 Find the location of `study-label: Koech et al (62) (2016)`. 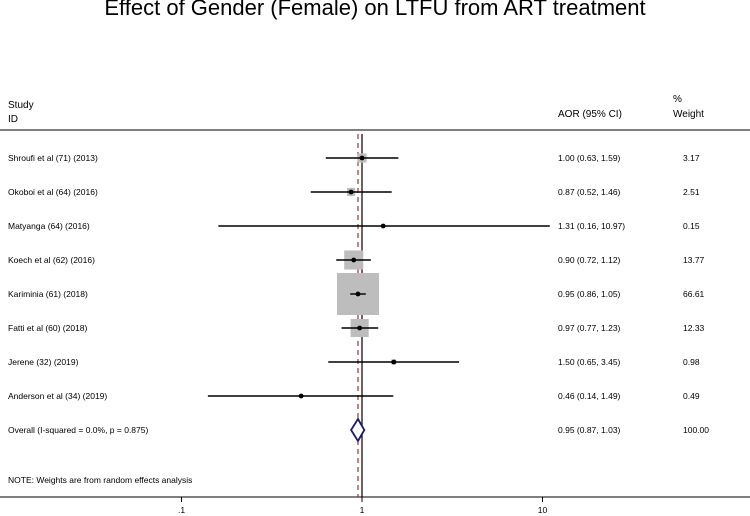

study-label: Koech et al (62) (2016) is located at coordinates (51, 260).